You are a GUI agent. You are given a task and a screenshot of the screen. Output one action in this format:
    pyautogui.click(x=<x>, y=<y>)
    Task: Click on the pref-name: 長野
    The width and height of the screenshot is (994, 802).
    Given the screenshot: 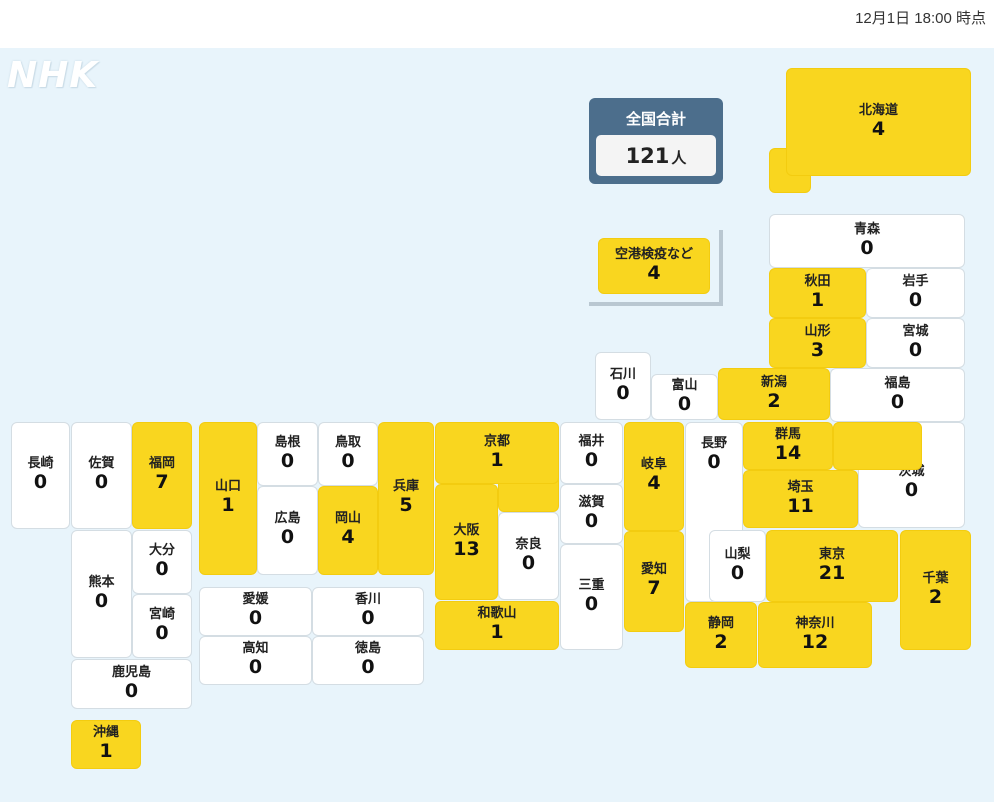 What is the action you would take?
    pyautogui.click(x=713, y=443)
    